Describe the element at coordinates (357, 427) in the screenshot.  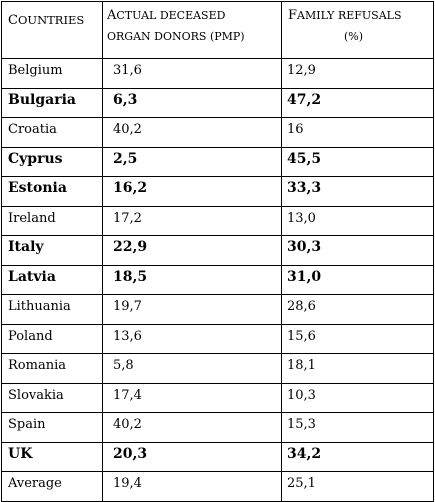
I see `refusals-cell: 15,3` at that location.